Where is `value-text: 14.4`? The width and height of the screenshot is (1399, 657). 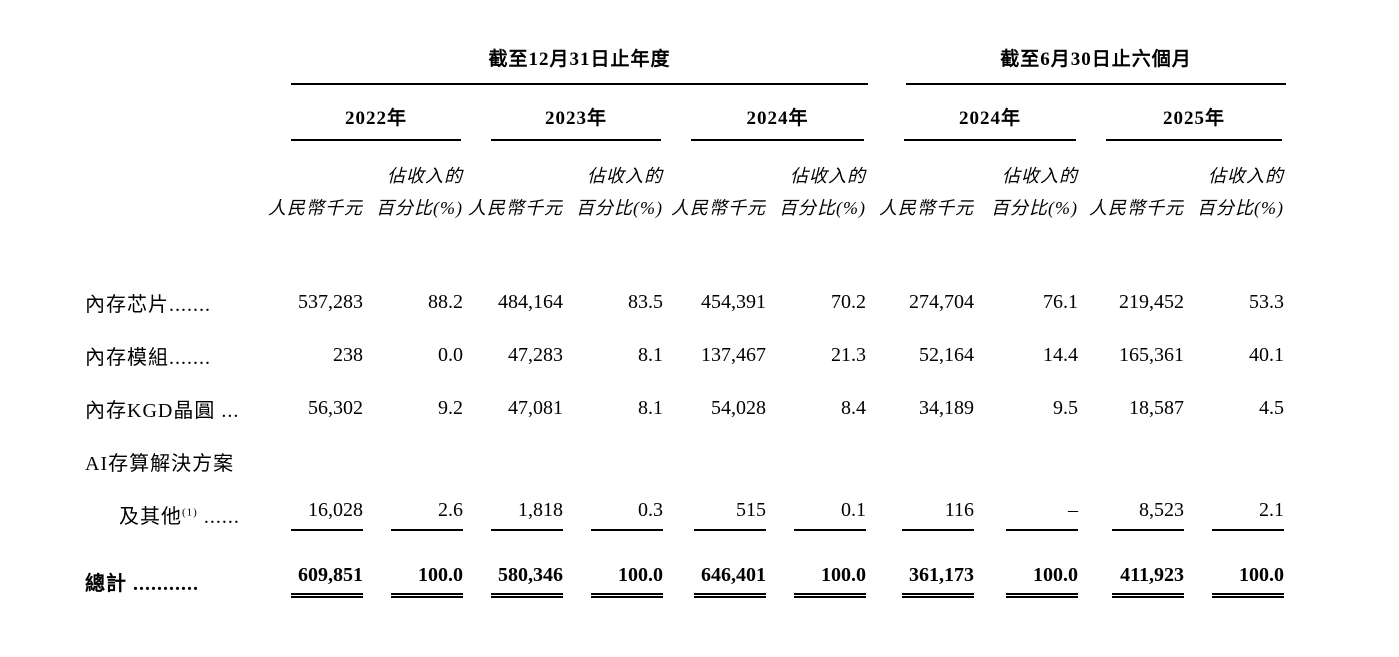
value-text: 14.4 is located at coordinates (1060, 355).